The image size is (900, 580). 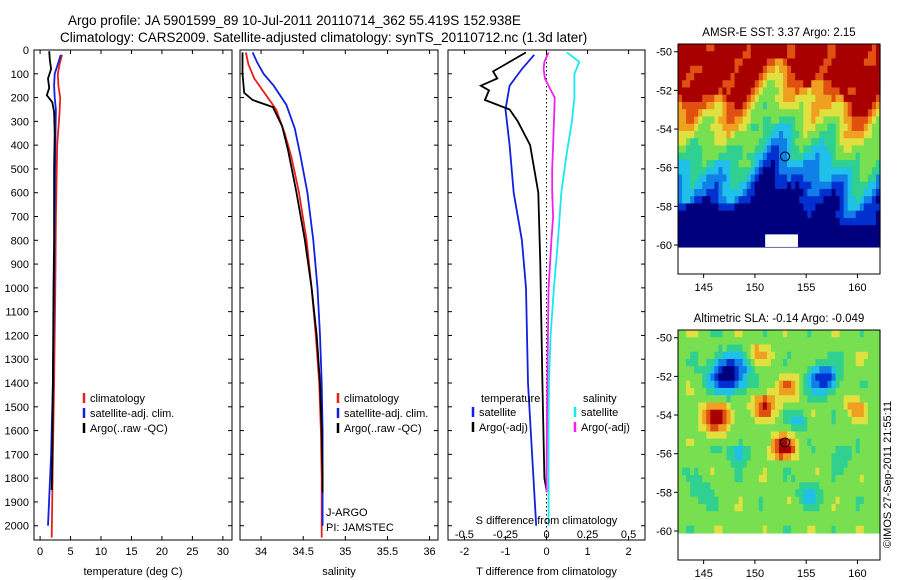 I want to click on x-tick-label: 2, so click(x=629, y=552).